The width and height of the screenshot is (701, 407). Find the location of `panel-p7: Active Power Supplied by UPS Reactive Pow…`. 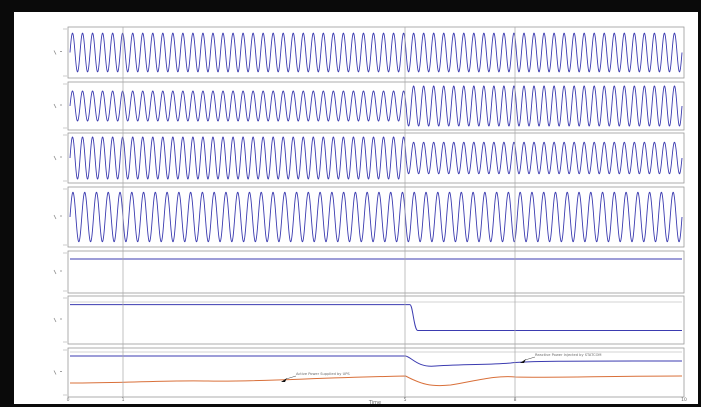

panel-p7: Active Power Supplied by UPS Reactive Pow… is located at coordinates (369, 372).